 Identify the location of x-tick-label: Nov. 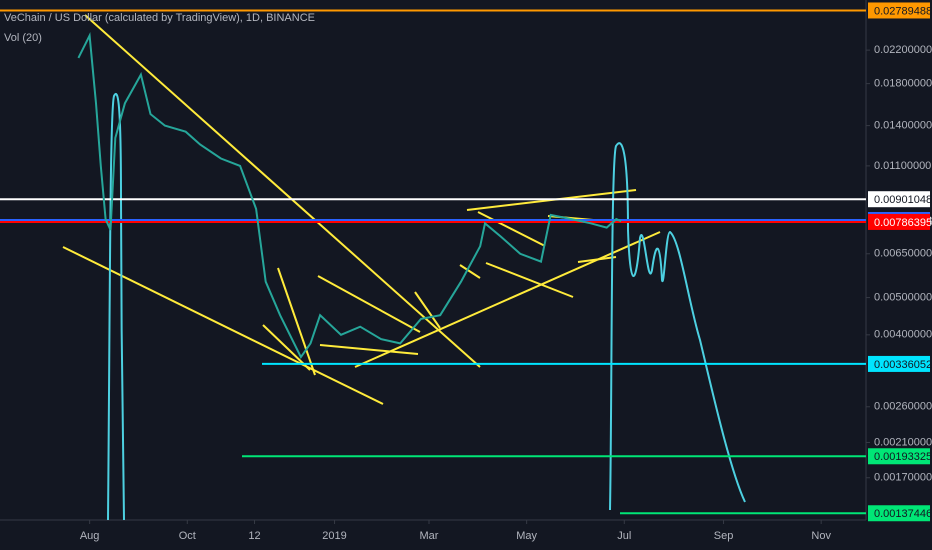
(821, 536).